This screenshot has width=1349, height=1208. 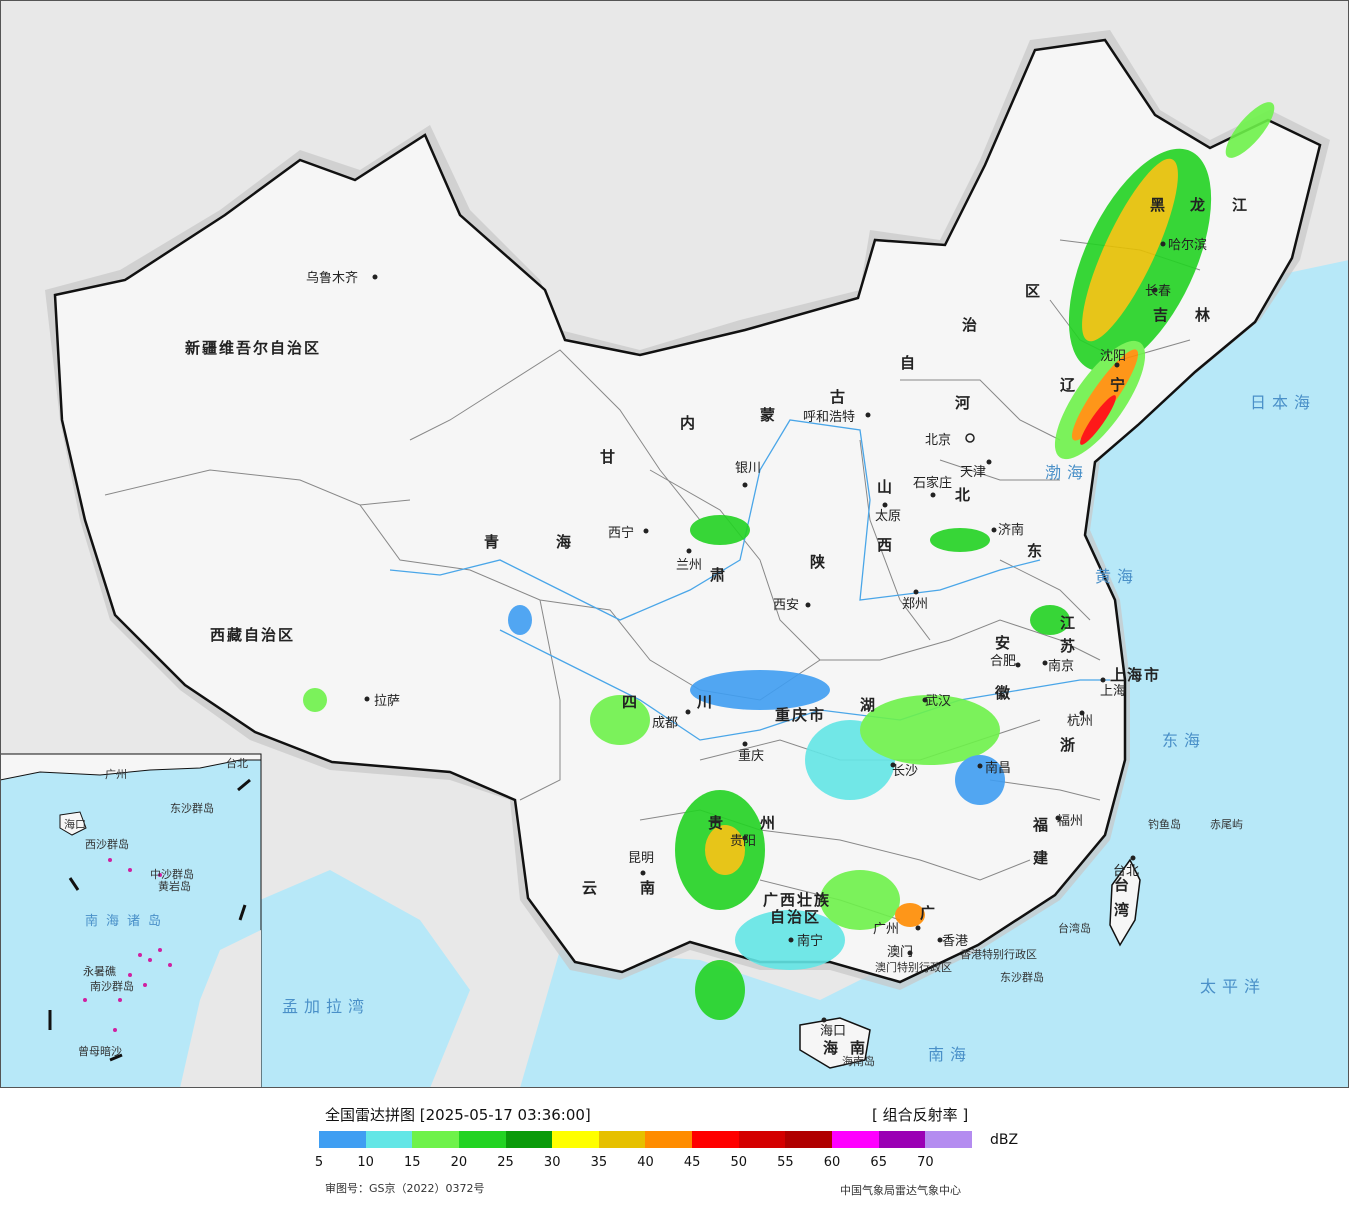 What do you see at coordinates (1118, 385) in the screenshot?
I see `label-ning: 宁` at bounding box center [1118, 385].